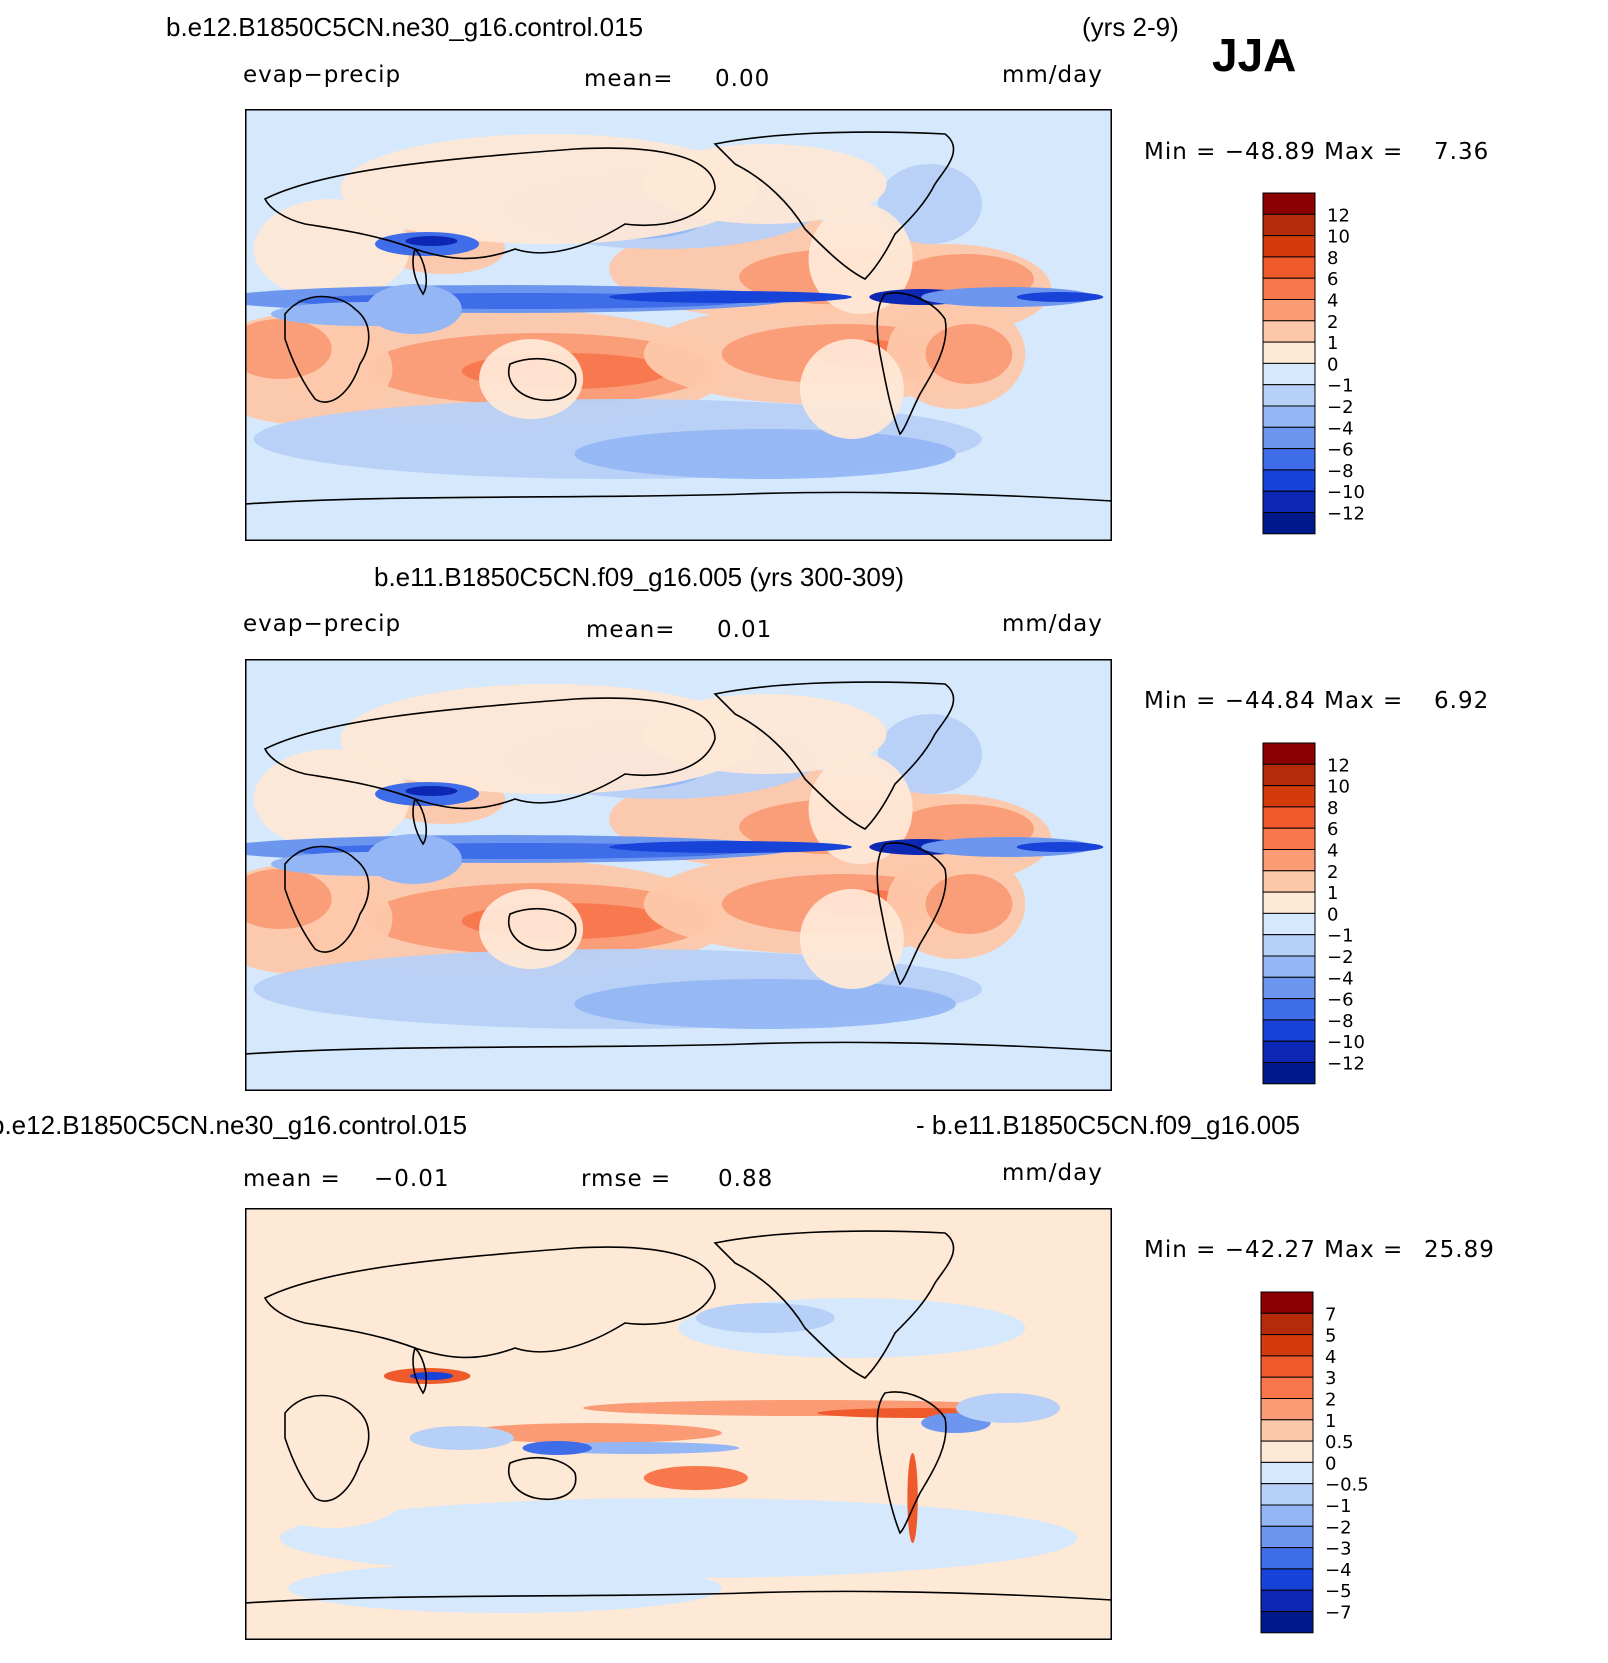 The width and height of the screenshot is (1608, 1663). I want to click on colorbar-tick-label: 2, so click(1332, 872).